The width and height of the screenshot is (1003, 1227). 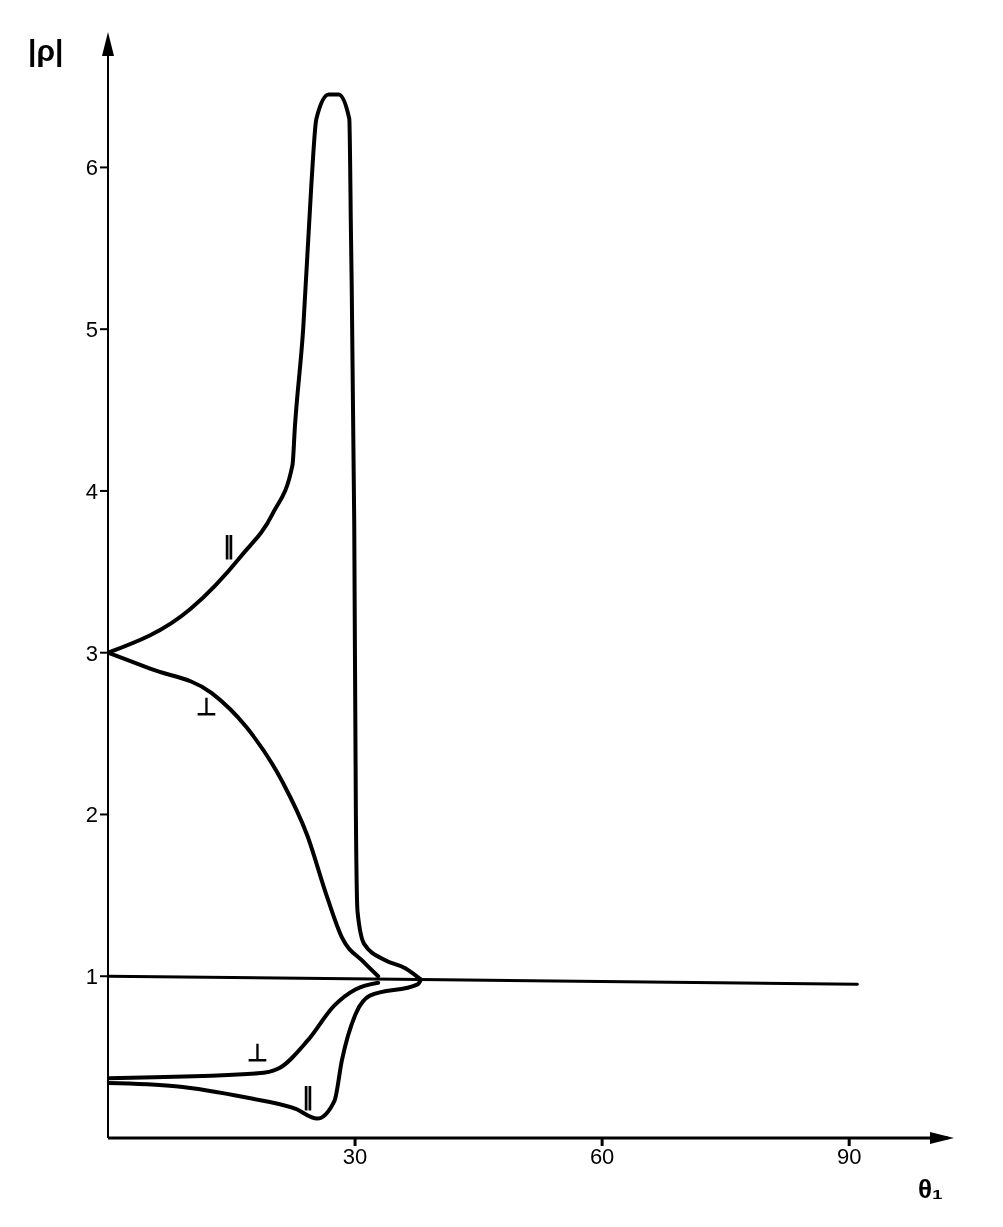 I want to click on y-tick-label: 1, so click(x=91, y=977).